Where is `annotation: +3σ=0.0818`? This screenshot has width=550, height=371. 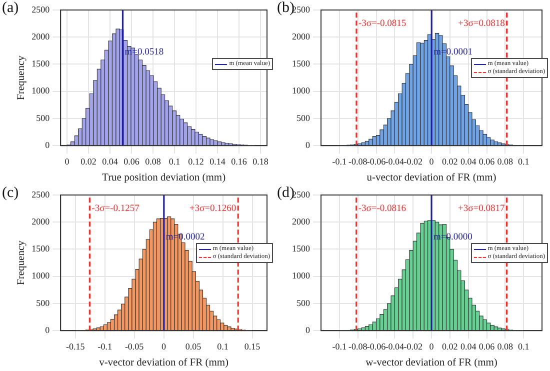
annotation: +3σ=0.0818 is located at coordinates (482, 24).